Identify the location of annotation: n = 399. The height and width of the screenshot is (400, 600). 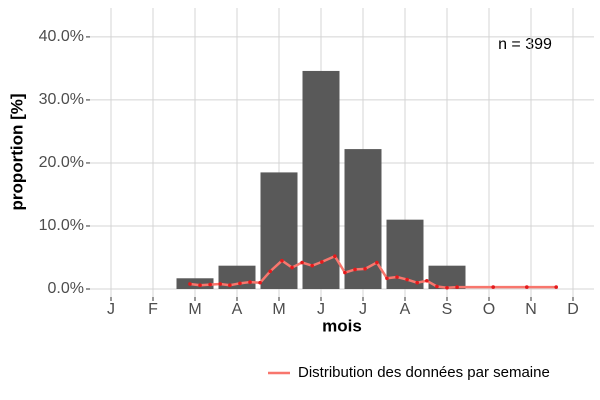
(525, 44).